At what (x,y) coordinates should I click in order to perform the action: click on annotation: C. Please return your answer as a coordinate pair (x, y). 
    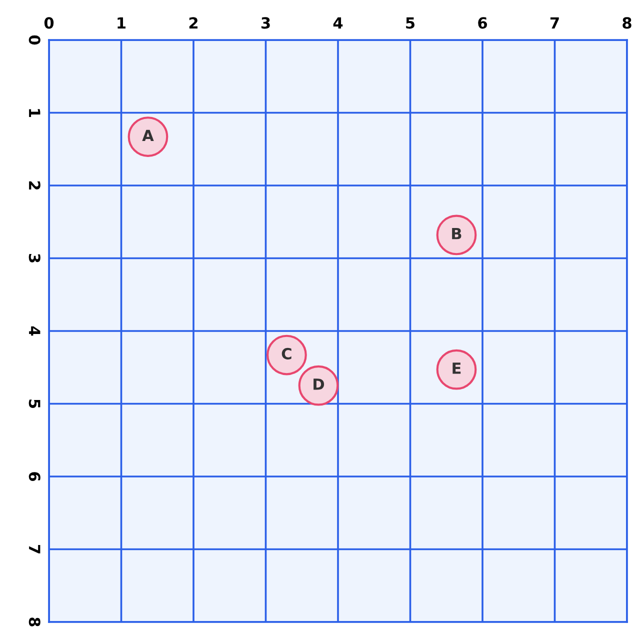
    Looking at the image, I should click on (287, 354).